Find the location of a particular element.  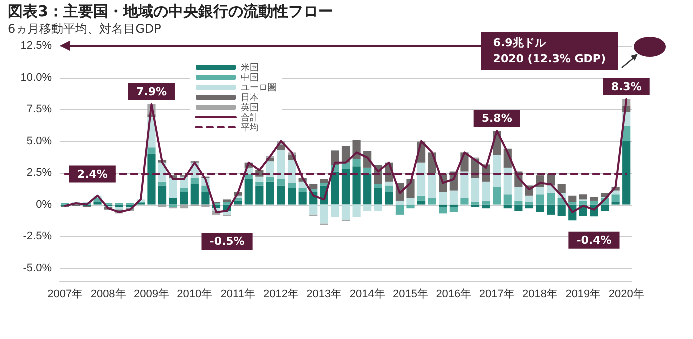

annotation: 6.9兆ドル 2020 (12.3% GDP) is located at coordinates (549, 51).